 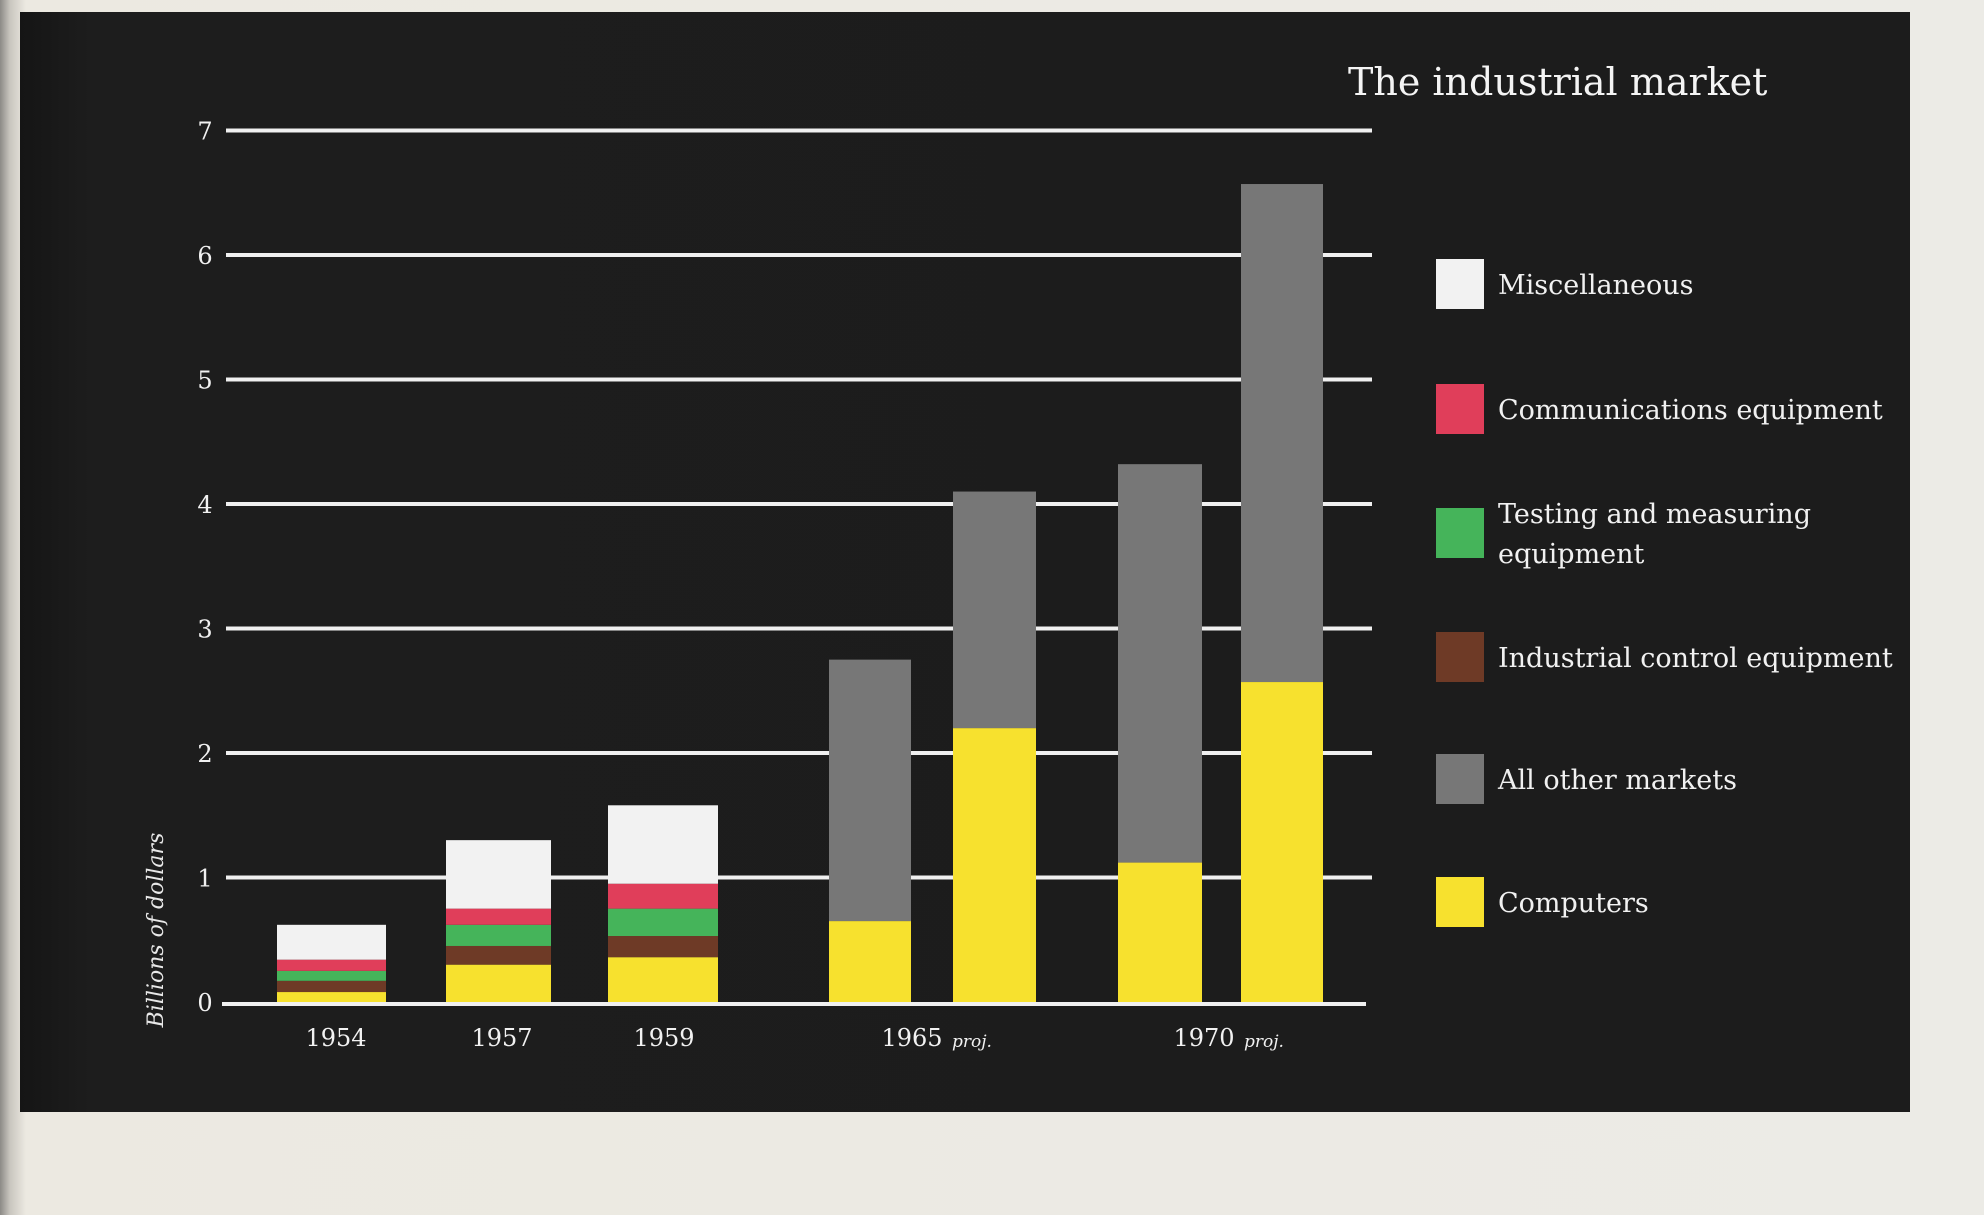 What do you see at coordinates (204, 505) in the screenshot?
I see `y-tick-label: 4` at bounding box center [204, 505].